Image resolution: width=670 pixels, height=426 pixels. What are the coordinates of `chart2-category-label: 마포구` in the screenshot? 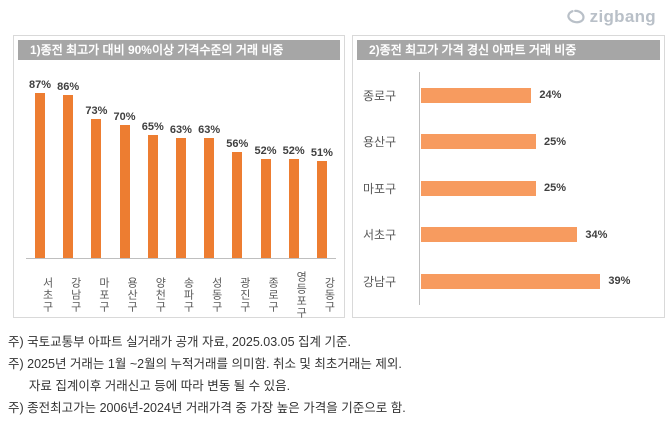 It's located at (380, 188).